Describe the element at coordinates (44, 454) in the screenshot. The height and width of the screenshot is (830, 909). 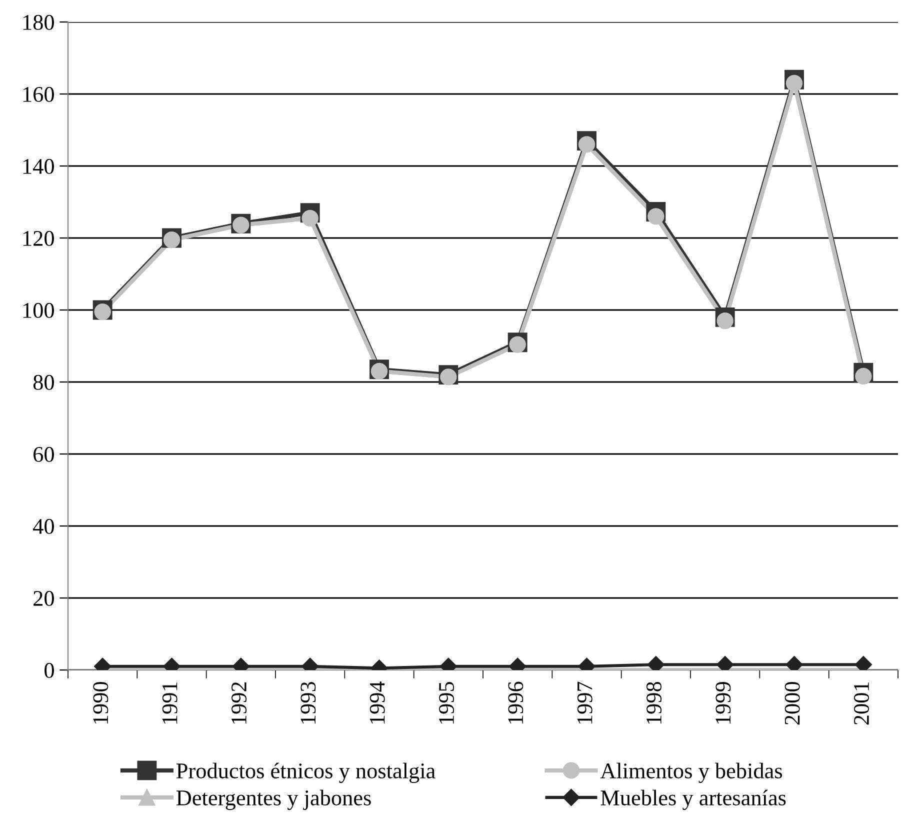
I see `y-tick-label: 60` at that location.